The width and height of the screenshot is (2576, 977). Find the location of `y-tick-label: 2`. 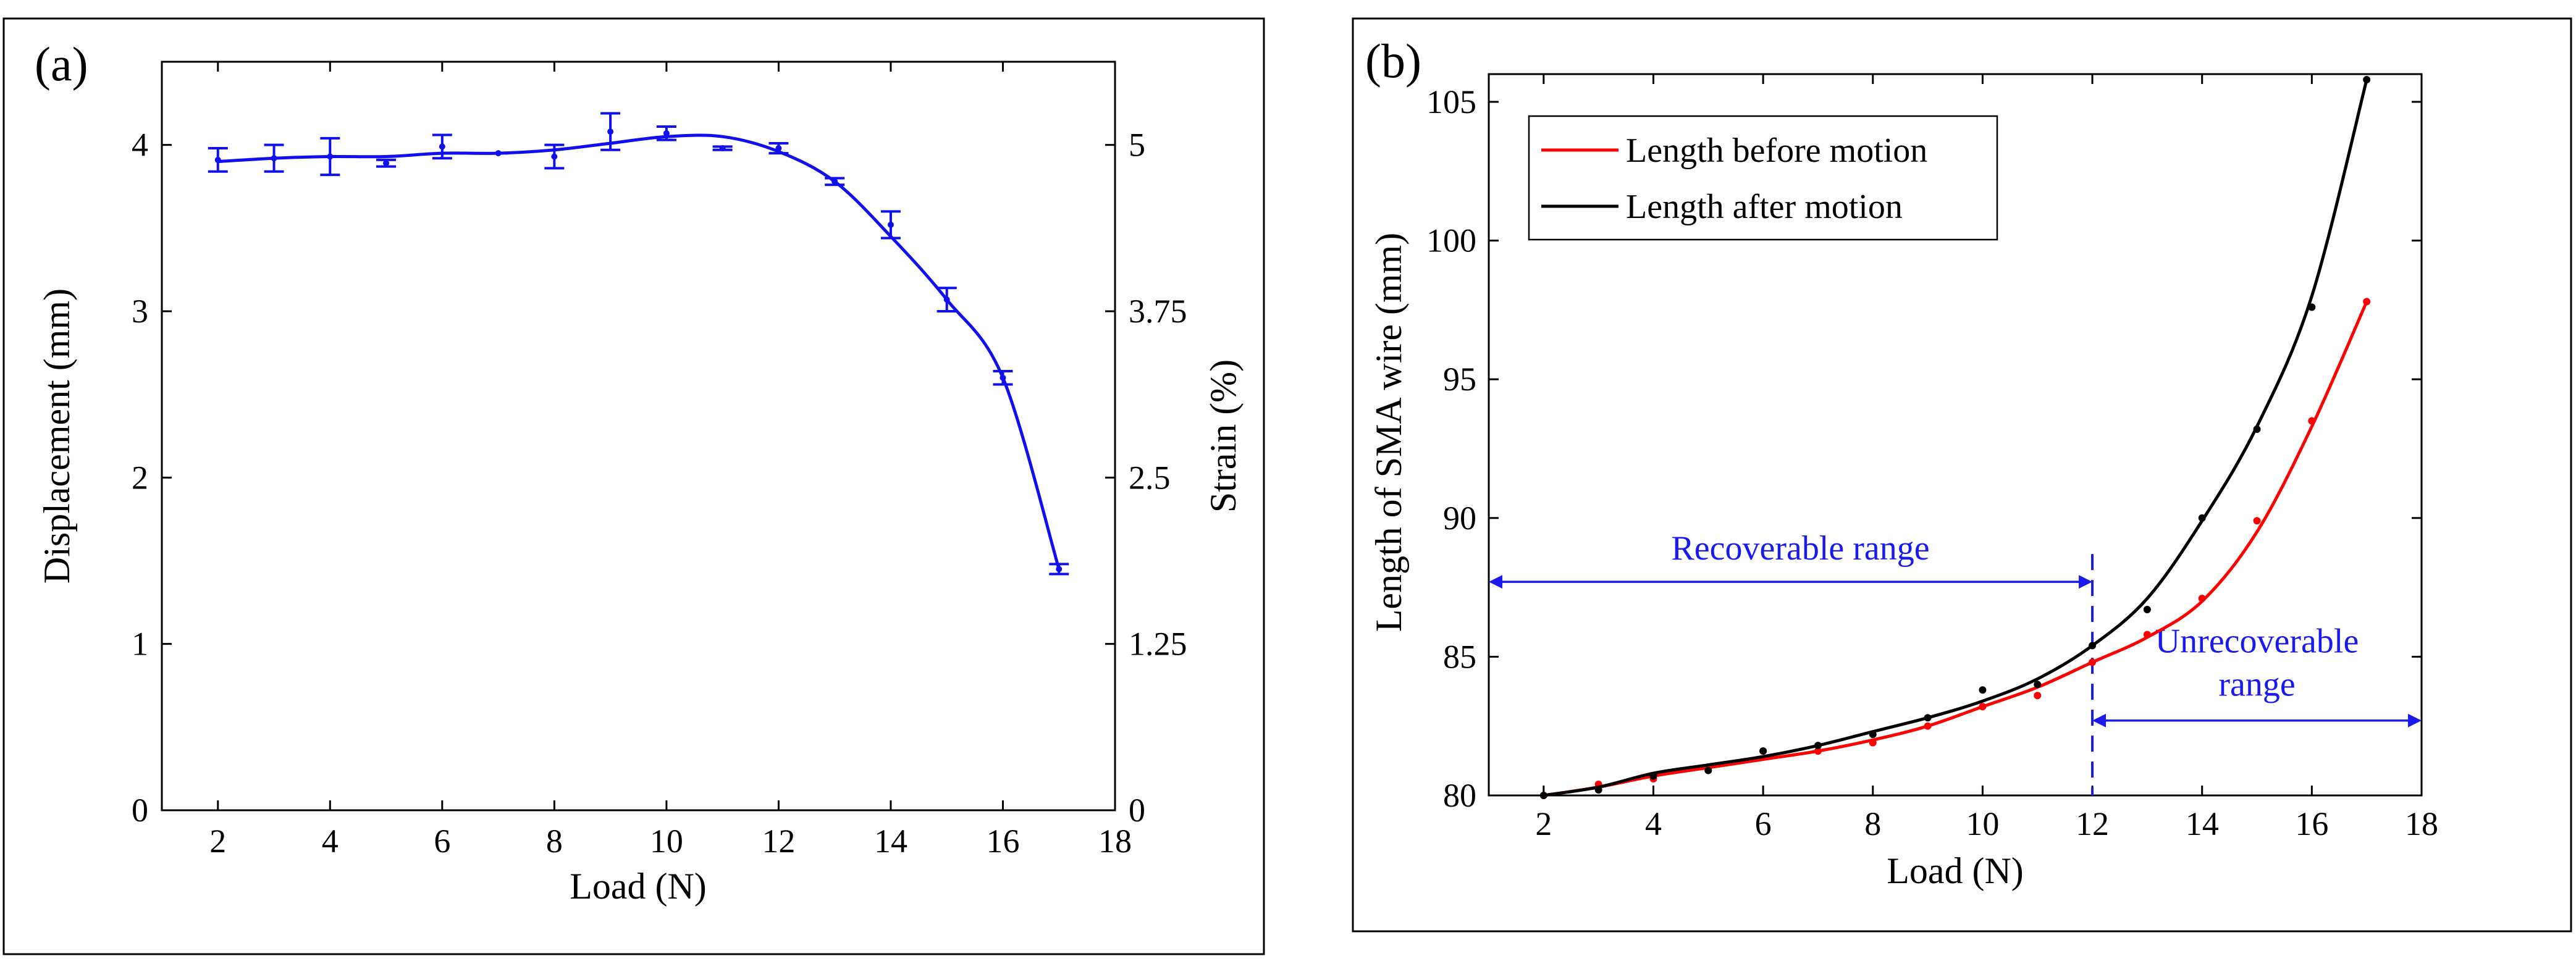

y-tick-label: 2 is located at coordinates (140, 477).